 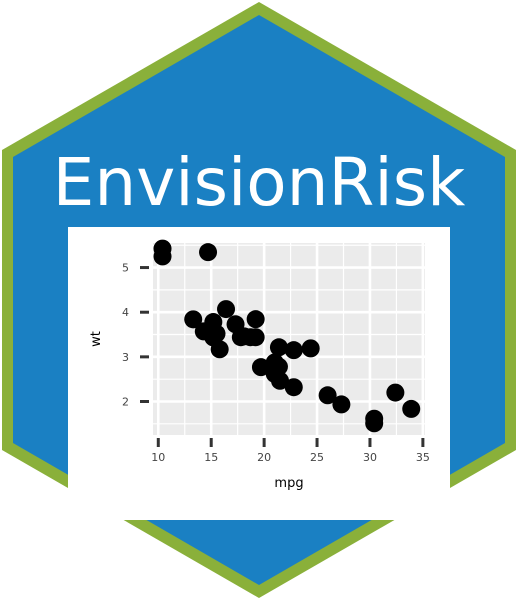 What do you see at coordinates (370, 457) in the screenshot?
I see `x-tick-label: 30` at bounding box center [370, 457].